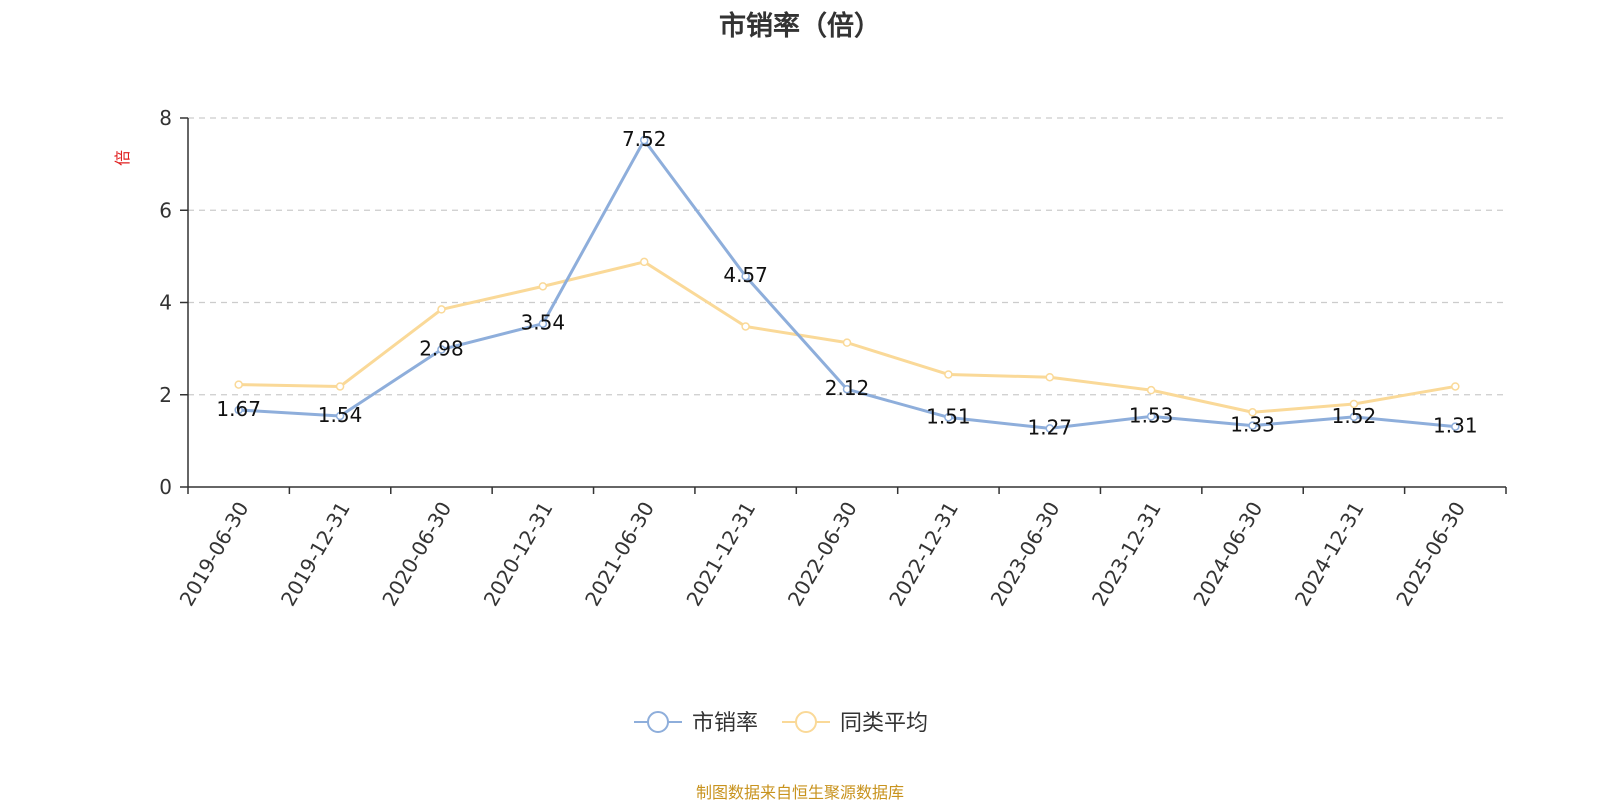  Describe the element at coordinates (799, 792) in the screenshot. I see `data-source-note: 制图数据来自恒生聚源数据库` at that location.